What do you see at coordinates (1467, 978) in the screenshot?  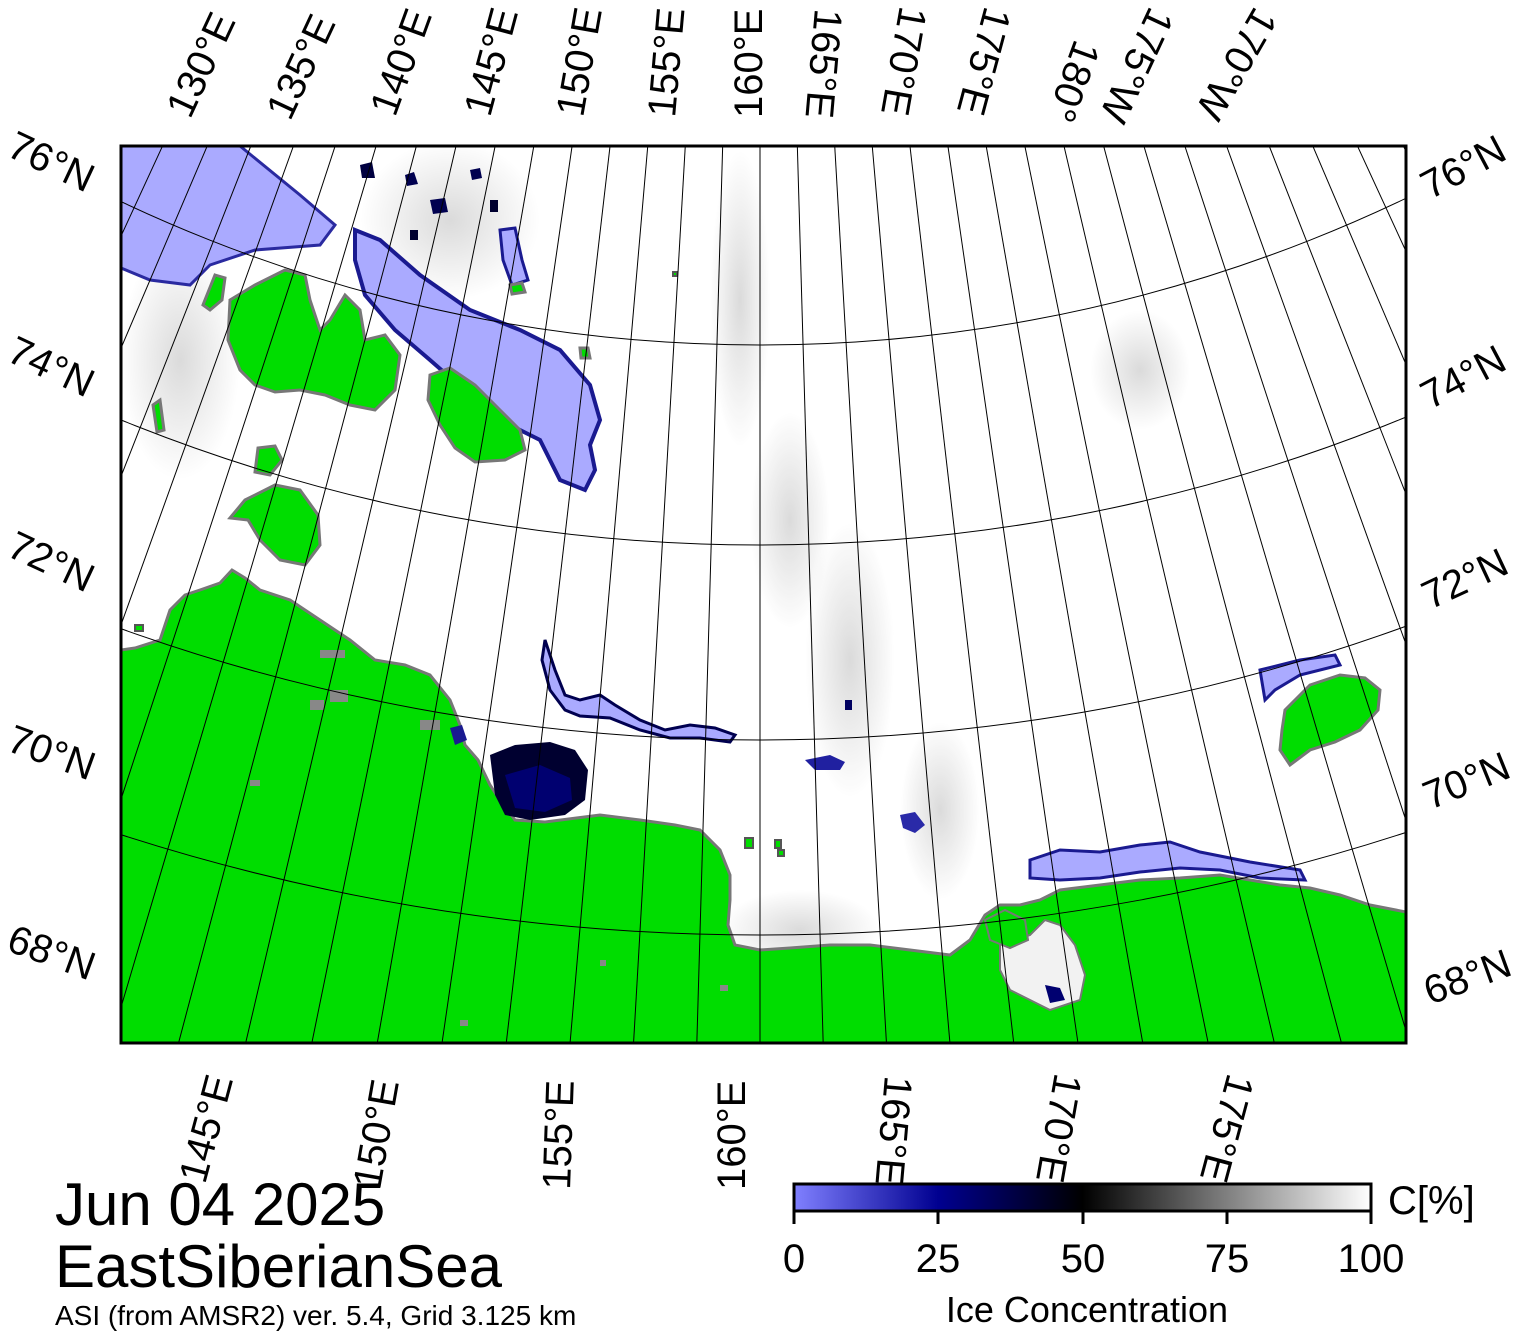 I see `right-lat-label: 68°N` at bounding box center [1467, 978].